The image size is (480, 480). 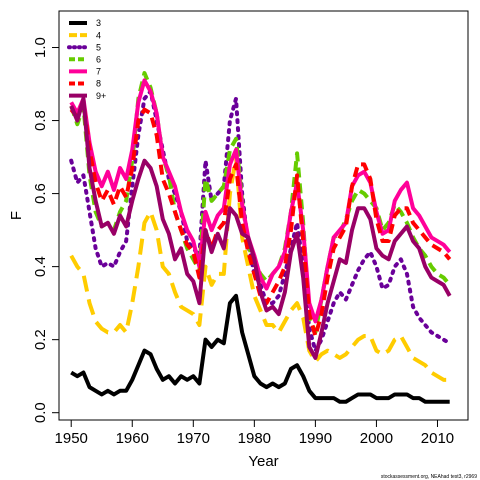 I want to click on x-axis: 1950 1960 1970 1980 1990 2000 2010, so click(x=254, y=433).